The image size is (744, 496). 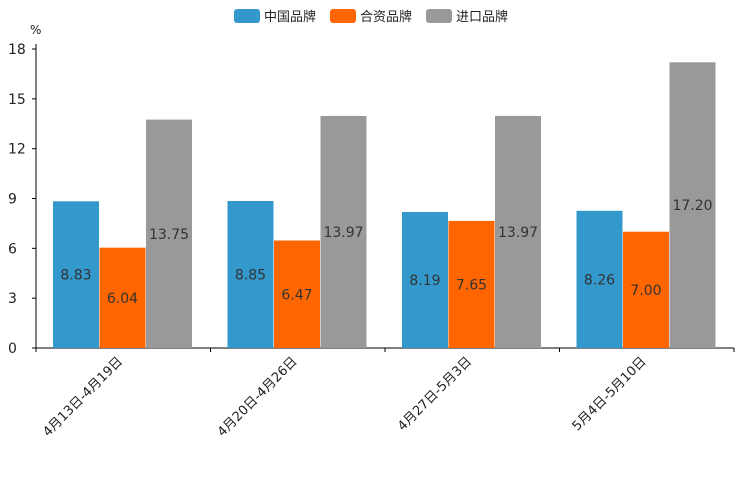 I want to click on data-label: 8.19, so click(x=424, y=281).